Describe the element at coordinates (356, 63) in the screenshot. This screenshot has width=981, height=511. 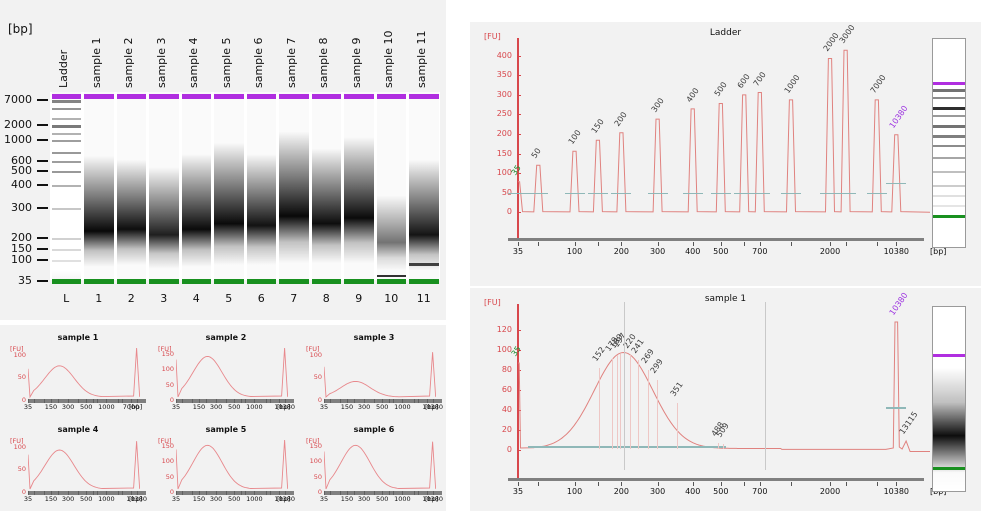
I see `gel-lane-header-9: sample 9` at that location.